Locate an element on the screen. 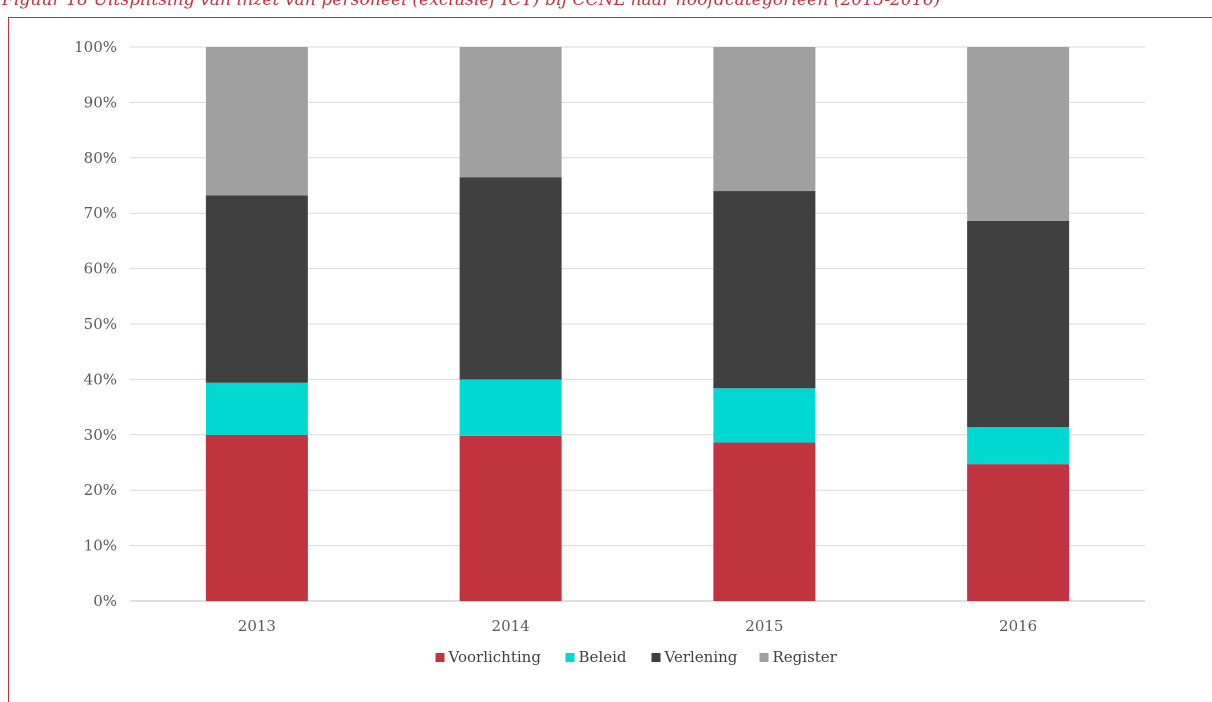 The width and height of the screenshot is (1212, 702). y-axis: 0% 10% 20% 30% 40% 50% 60% 70% 80% 90% 100% is located at coordinates (95, 324).